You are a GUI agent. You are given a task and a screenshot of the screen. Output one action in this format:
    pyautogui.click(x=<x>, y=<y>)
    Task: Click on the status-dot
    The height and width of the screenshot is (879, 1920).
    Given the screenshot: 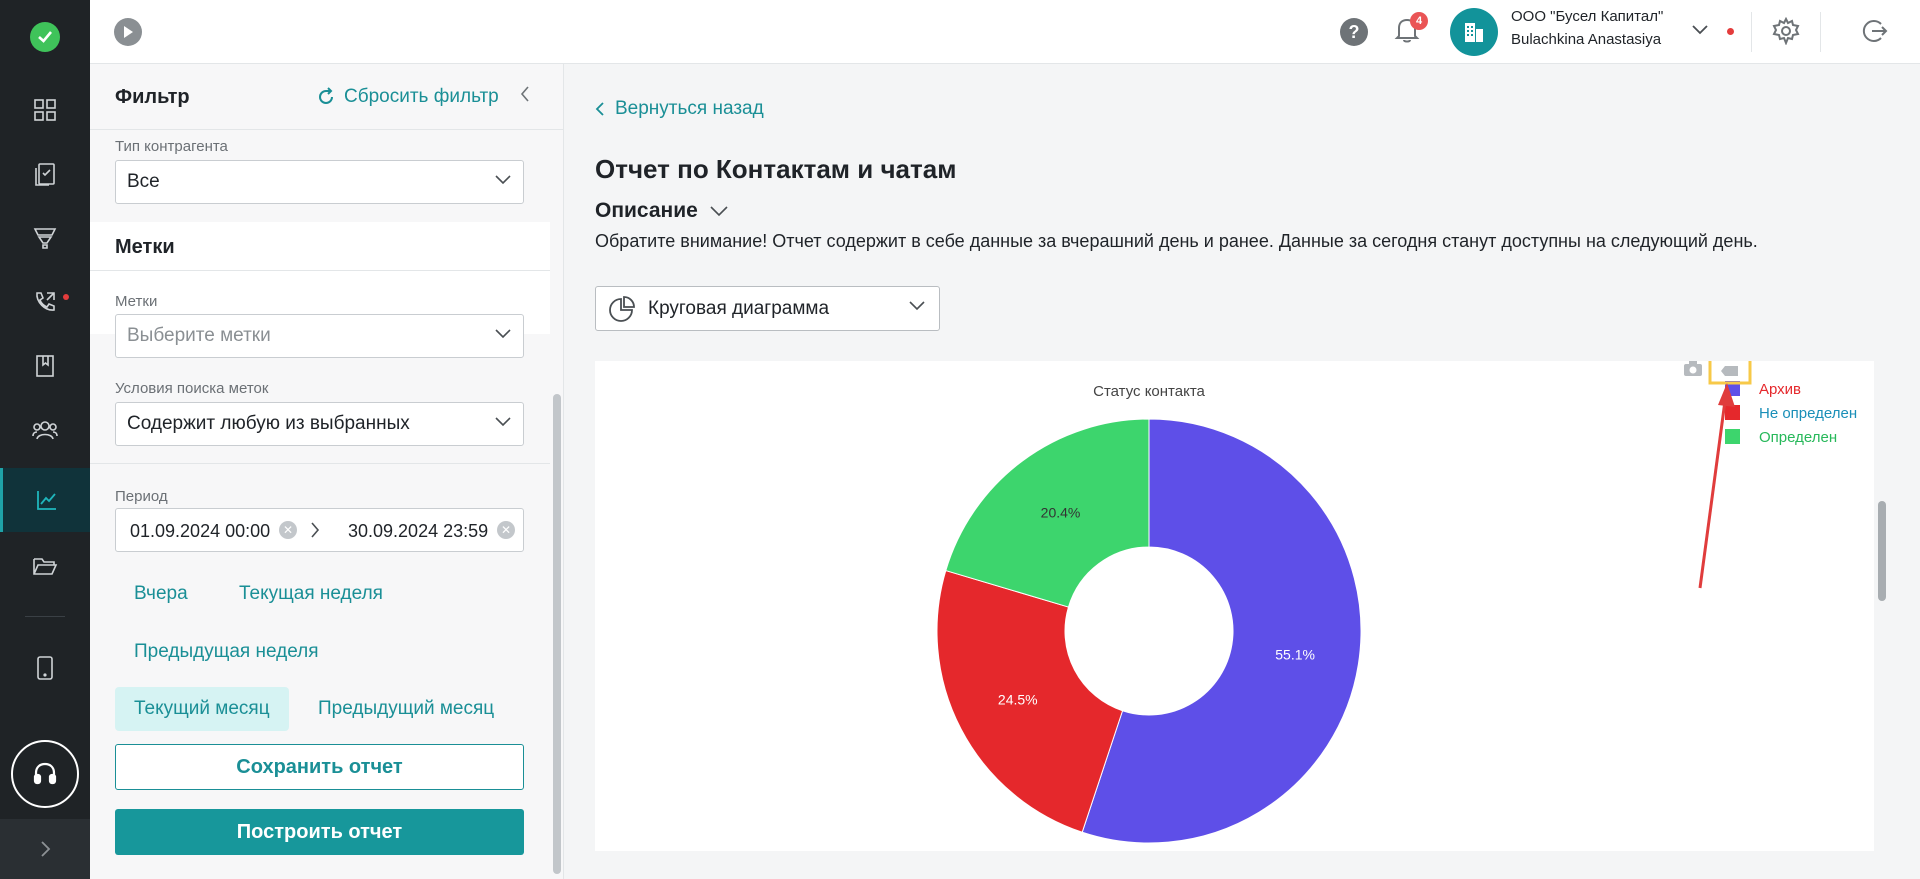 What is the action you would take?
    pyautogui.click(x=1730, y=31)
    